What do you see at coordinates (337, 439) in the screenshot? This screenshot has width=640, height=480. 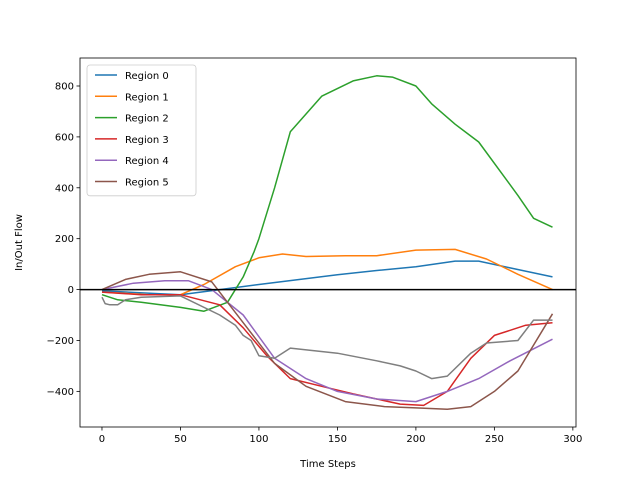 I see `x-tick-label: 150` at bounding box center [337, 439].